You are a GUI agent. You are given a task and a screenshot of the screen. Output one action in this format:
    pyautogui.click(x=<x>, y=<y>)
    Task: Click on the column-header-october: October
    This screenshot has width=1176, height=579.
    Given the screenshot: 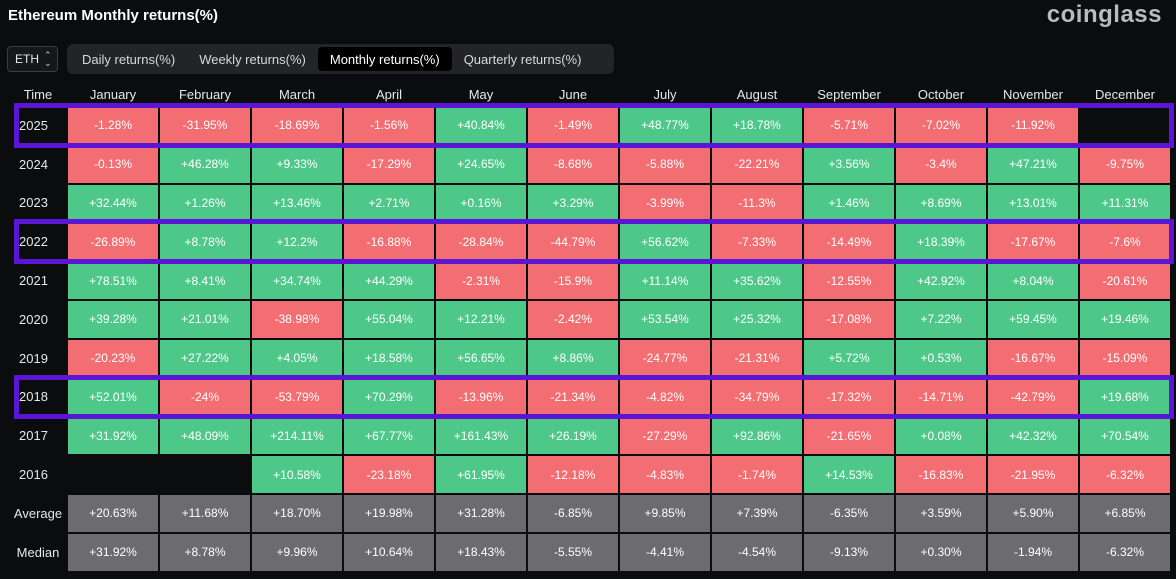 What is the action you would take?
    pyautogui.click(x=941, y=94)
    